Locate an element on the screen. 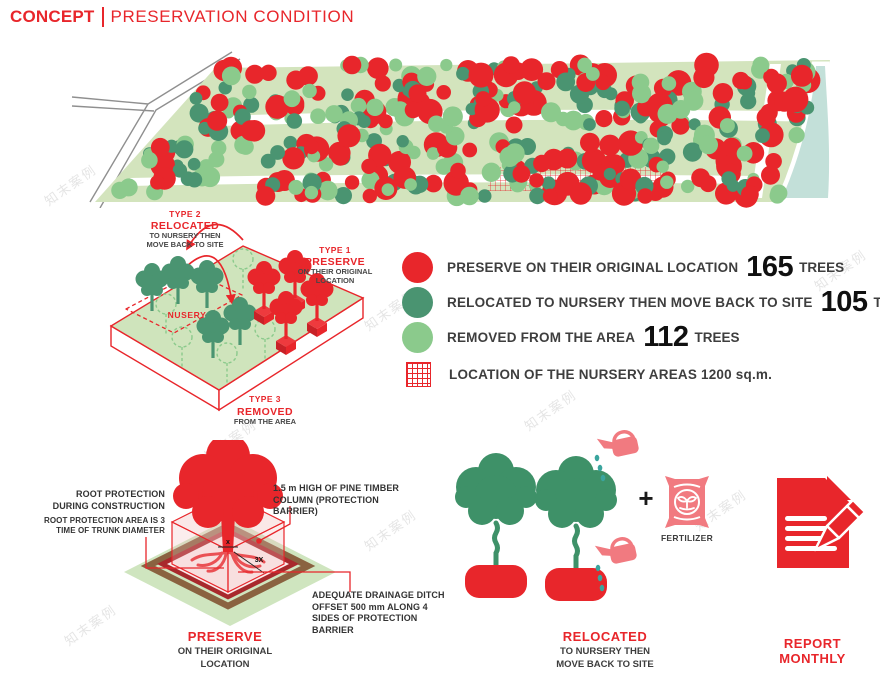  preserve-swatch is located at coordinates (417, 267).